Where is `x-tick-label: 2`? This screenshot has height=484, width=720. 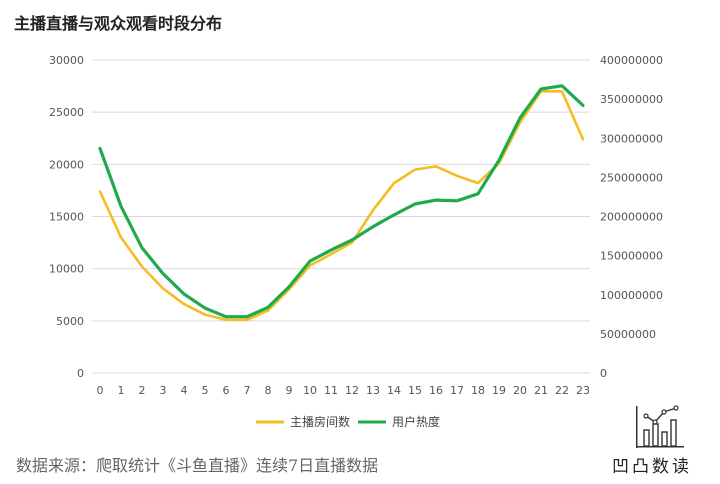
x-tick-label: 2 is located at coordinates (142, 390).